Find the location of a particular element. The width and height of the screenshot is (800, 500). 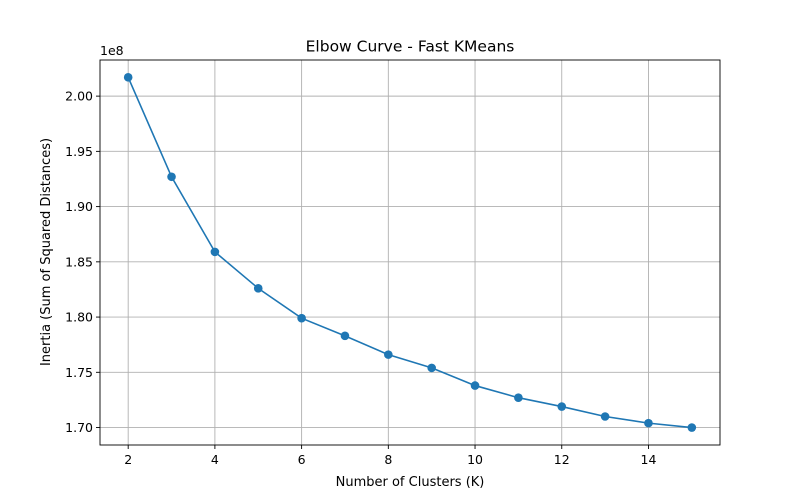

y-axis-label: Inertia (Sum of Squared Distances) is located at coordinates (46, 252).